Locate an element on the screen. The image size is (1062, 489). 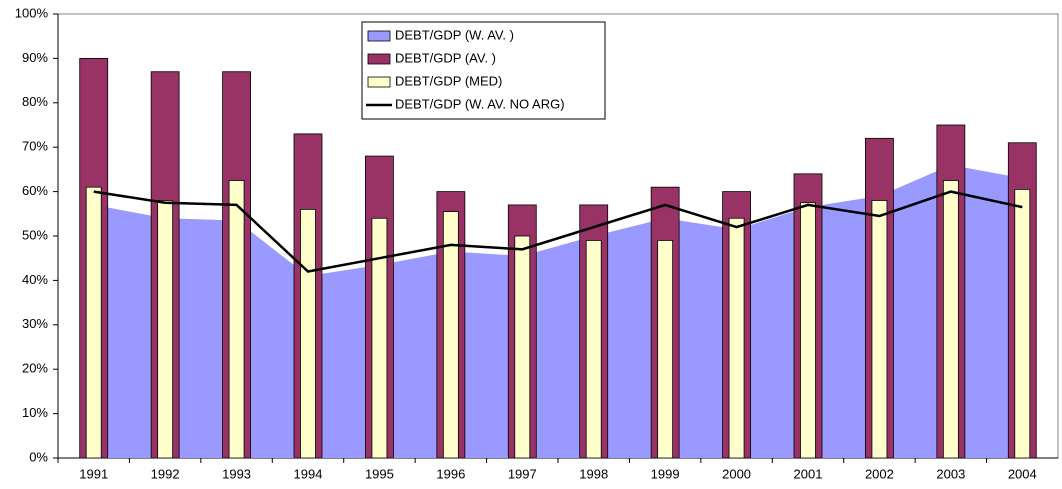
y-tick-label: 10% is located at coordinates (35, 412).